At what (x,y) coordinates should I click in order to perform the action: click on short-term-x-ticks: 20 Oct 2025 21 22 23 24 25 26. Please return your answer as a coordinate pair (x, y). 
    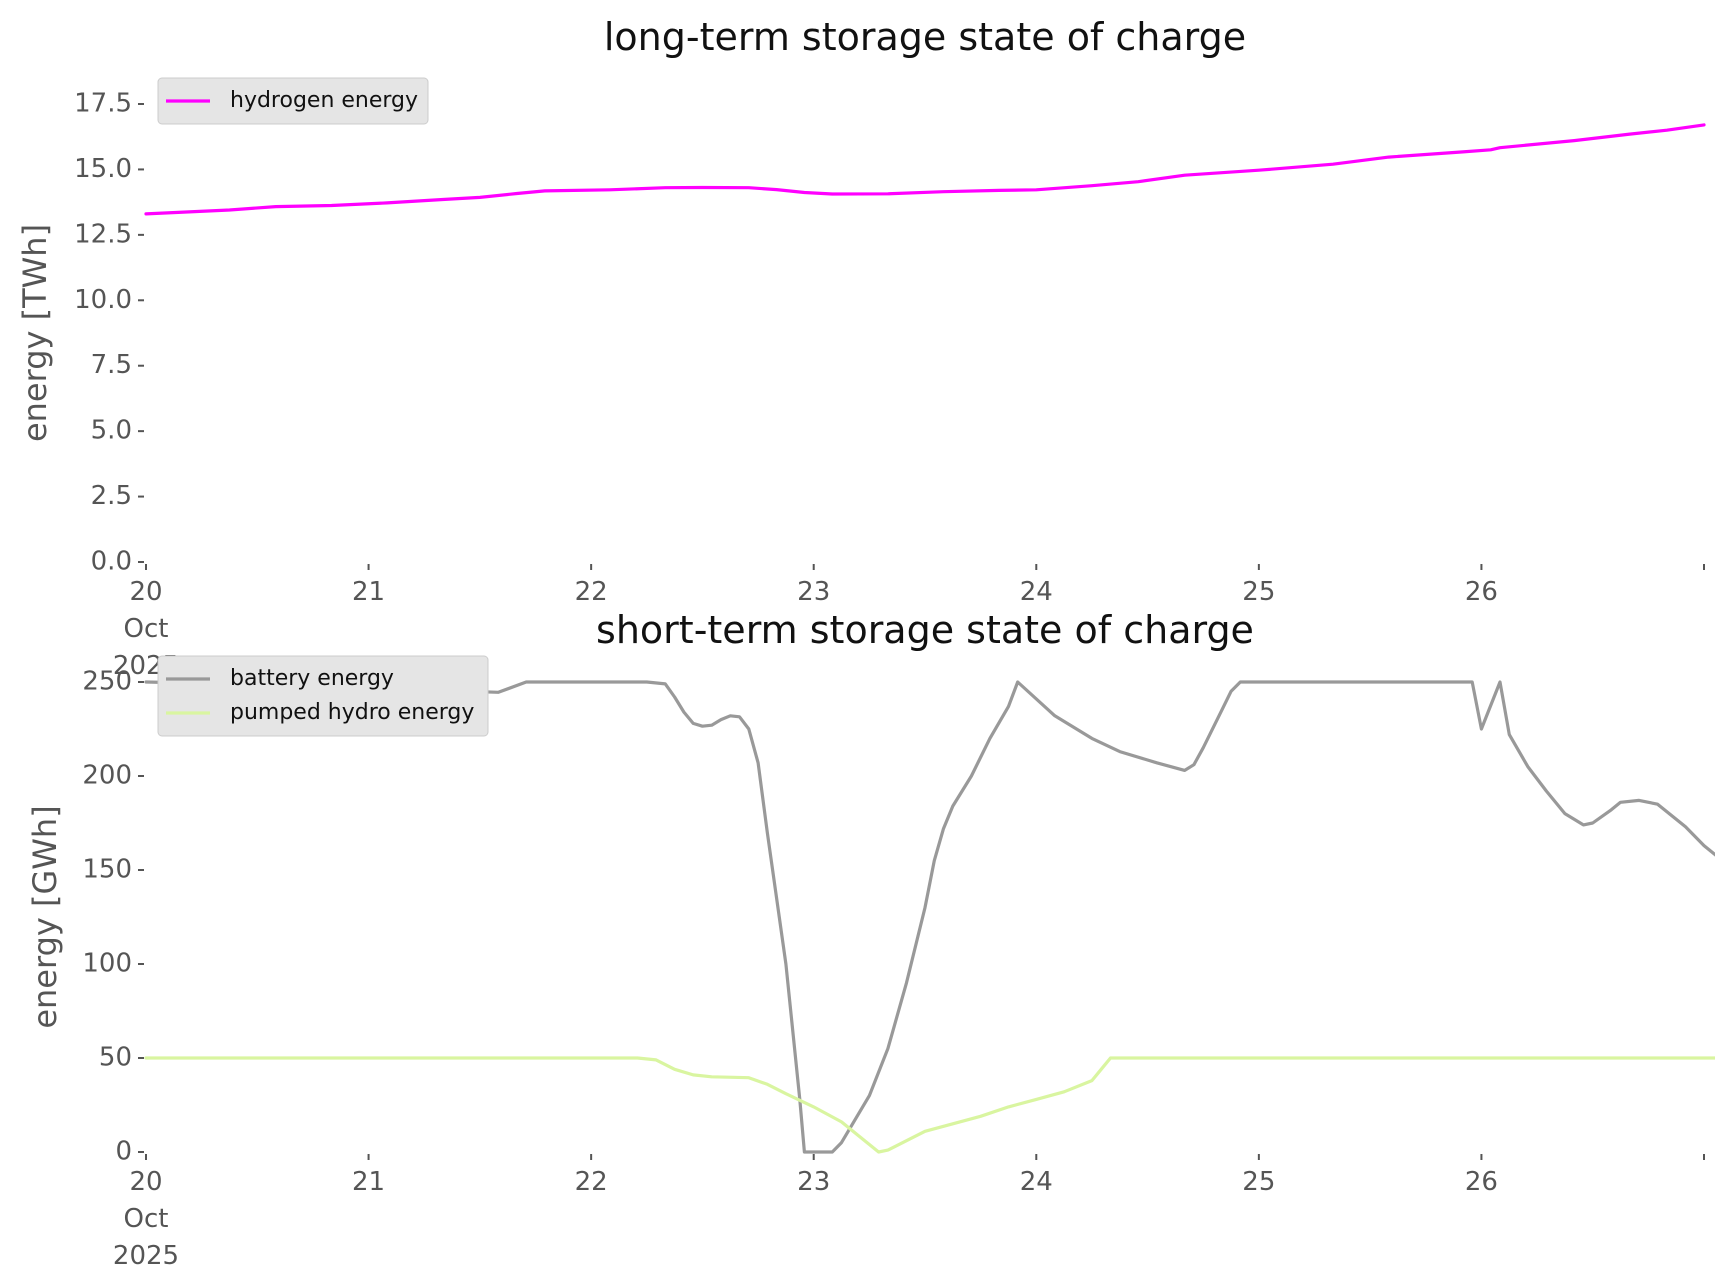
    Looking at the image, I should click on (909, 1212).